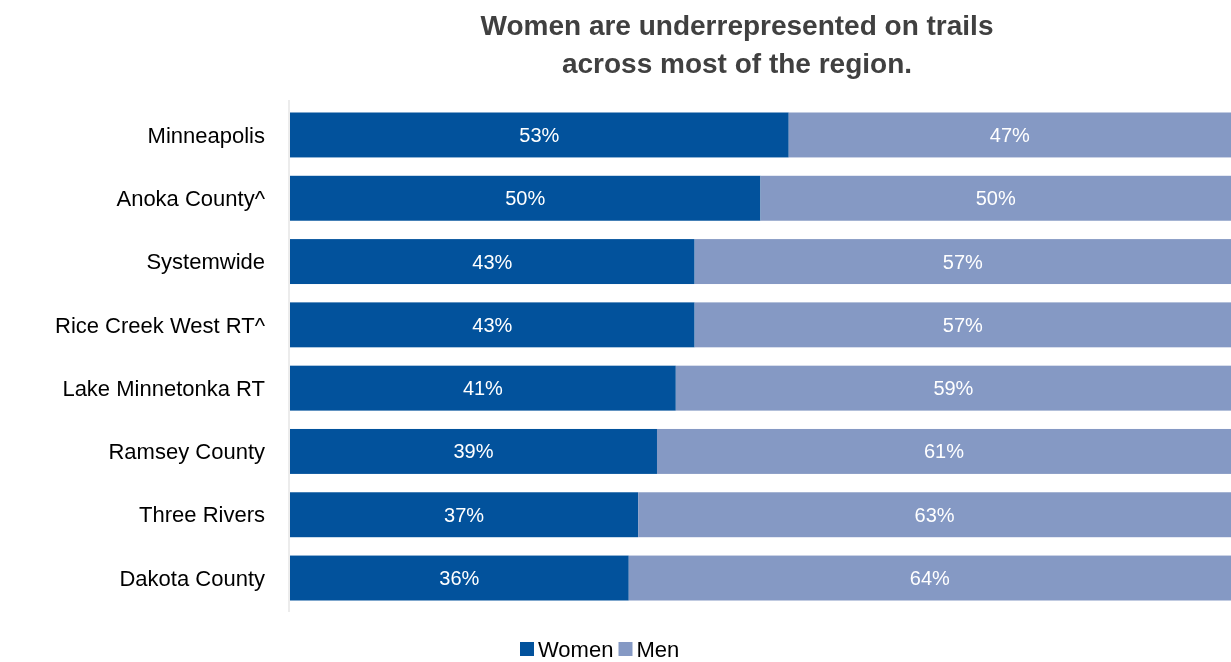 Image resolution: width=1231 pixels, height=662 pixels. What do you see at coordinates (576, 649) in the screenshot?
I see `legend-label: Women` at bounding box center [576, 649].